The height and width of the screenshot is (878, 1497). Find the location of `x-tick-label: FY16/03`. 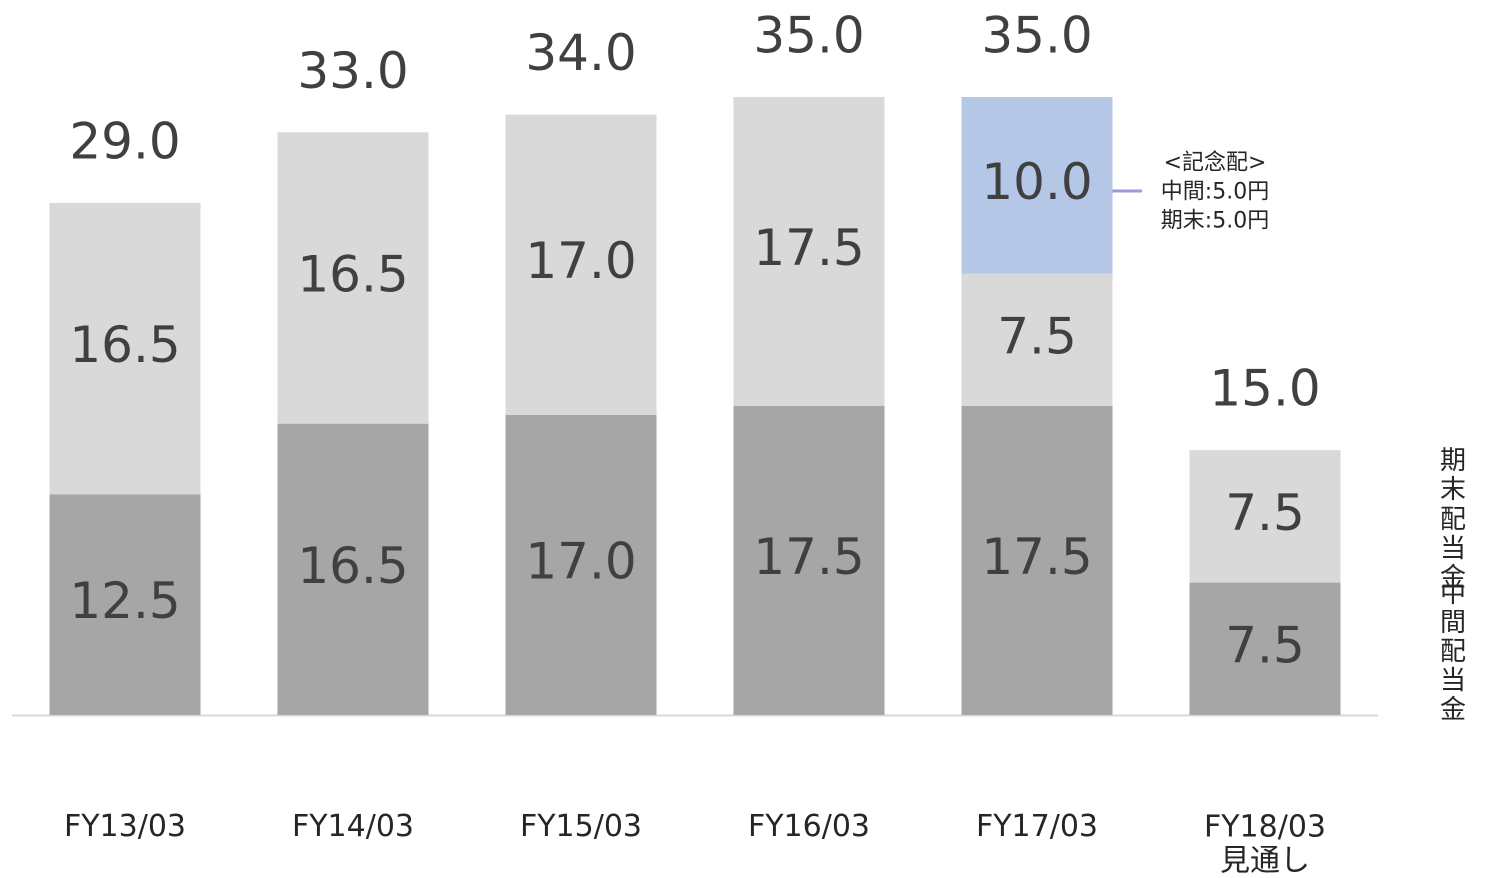

x-tick-label: FY16/03 is located at coordinates (809, 827).